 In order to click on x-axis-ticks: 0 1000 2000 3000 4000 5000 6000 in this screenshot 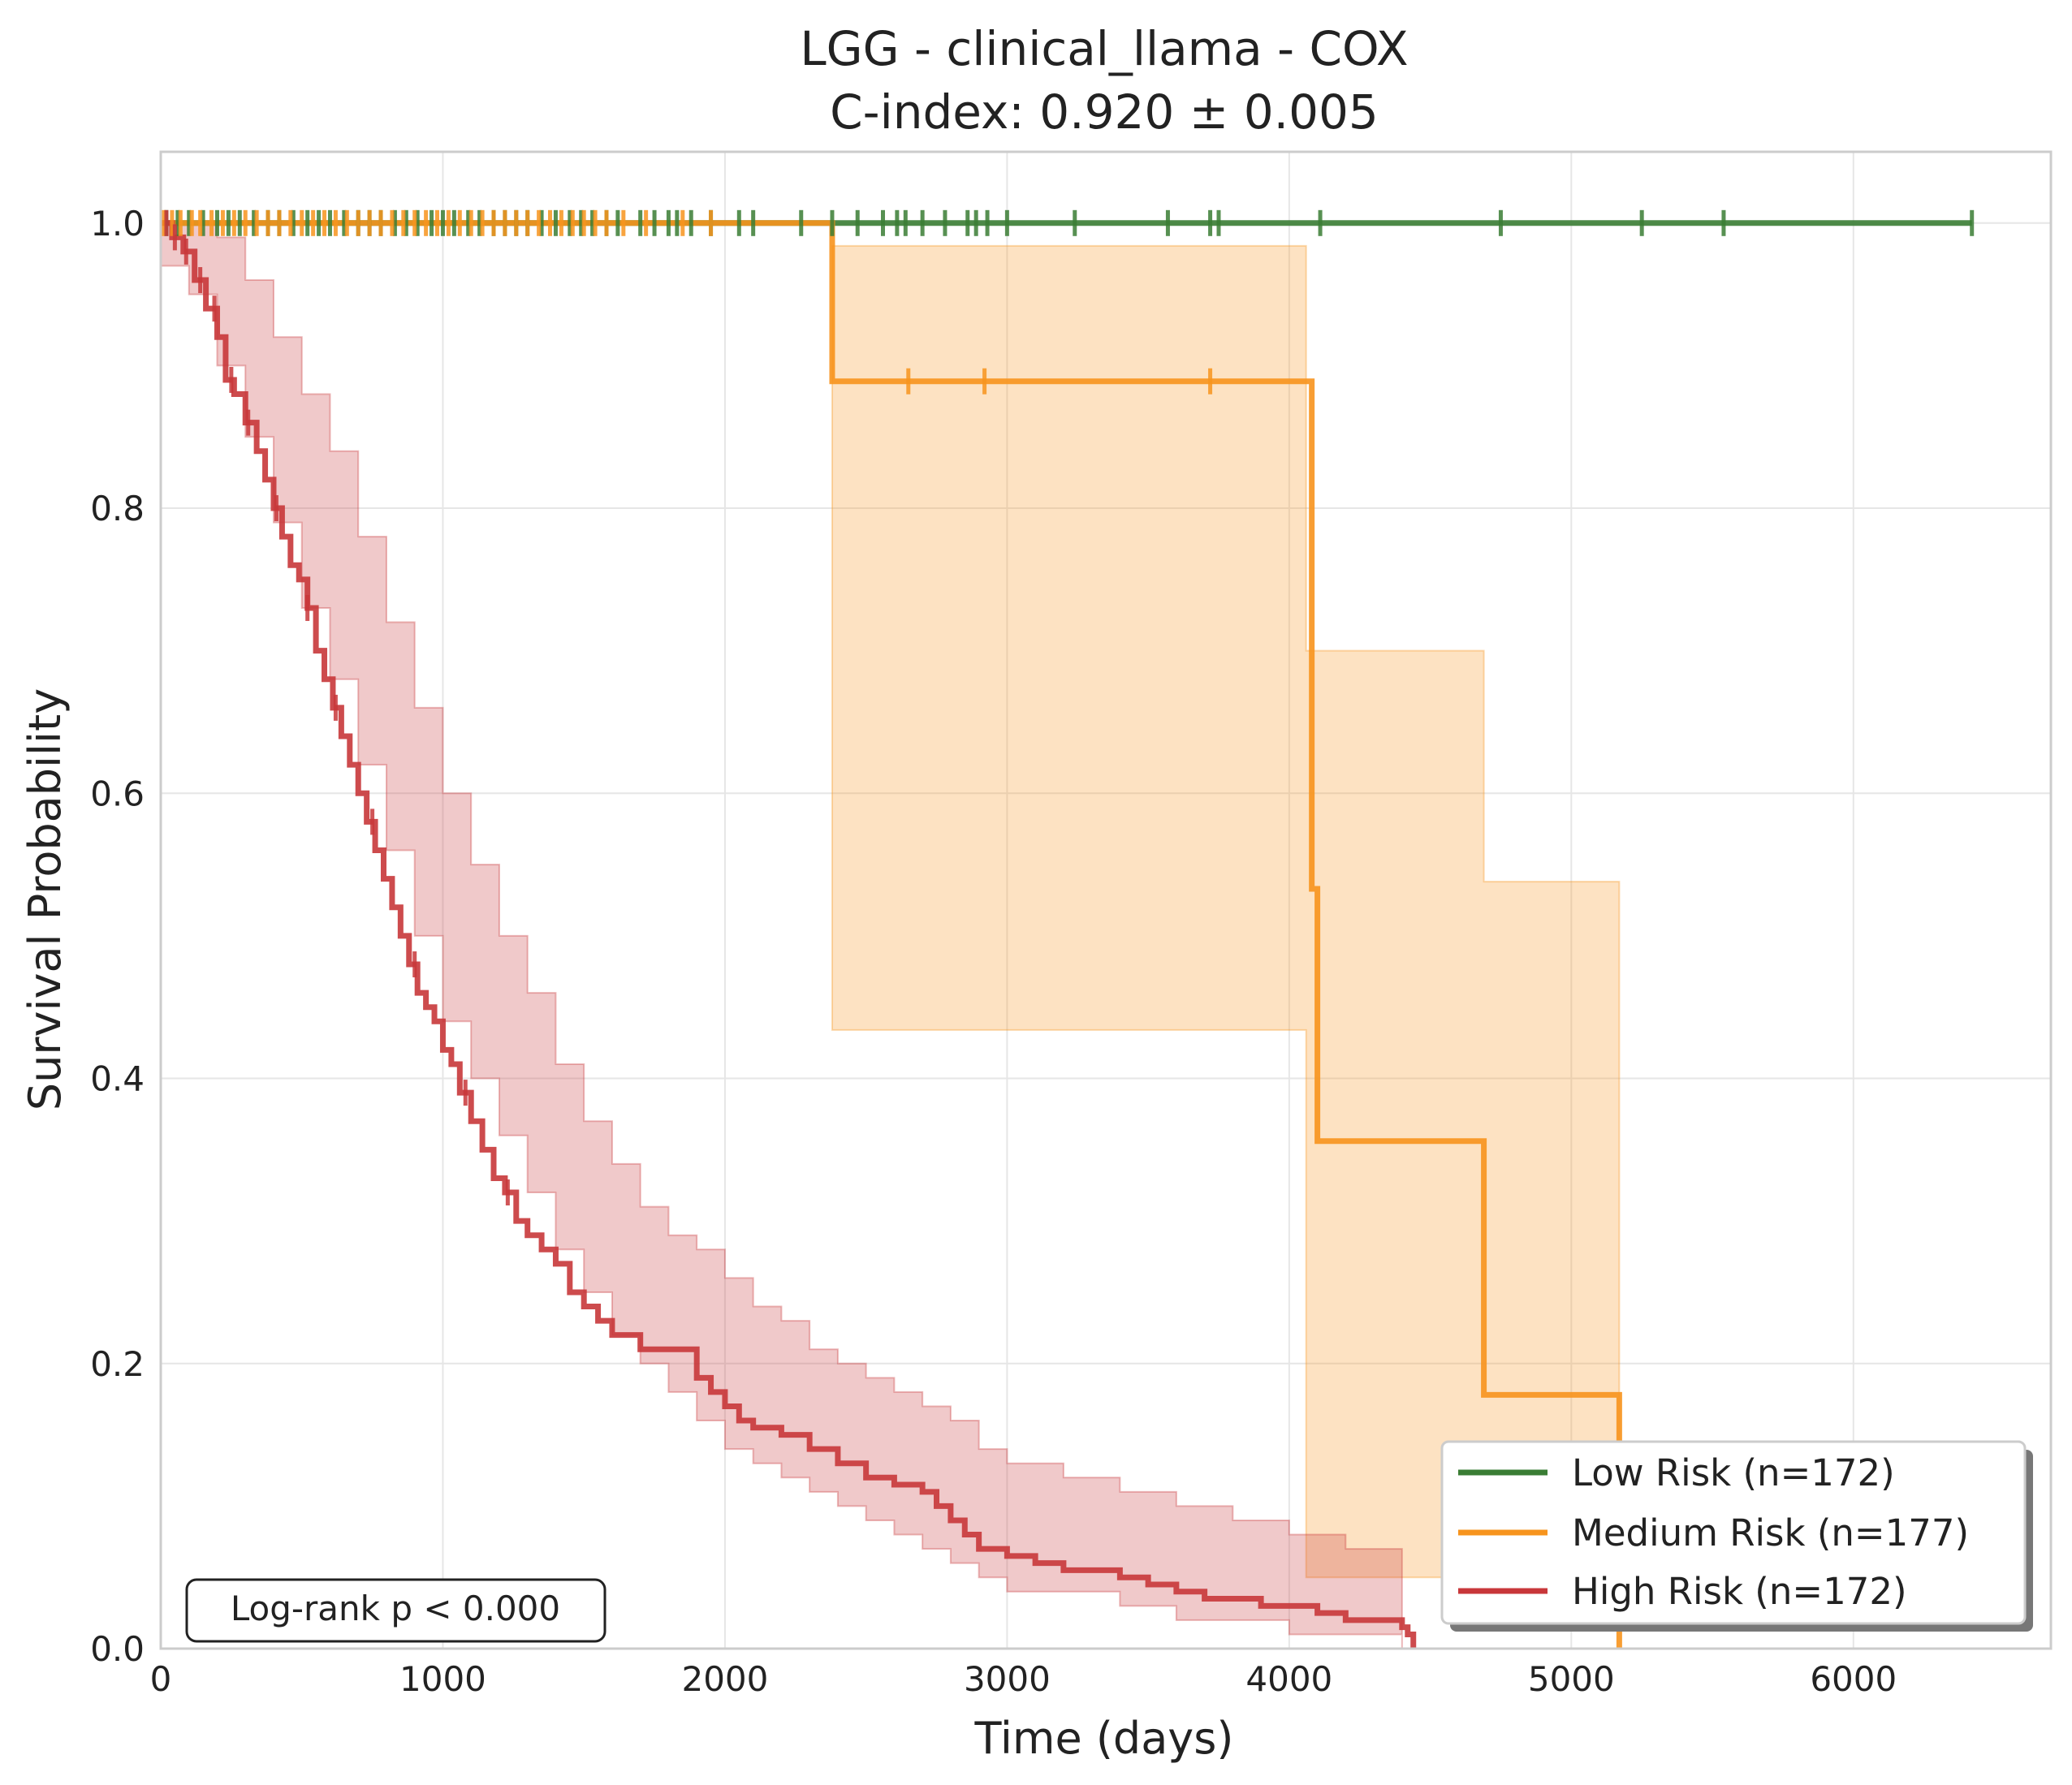, I will do `click(1024, 1679)`.